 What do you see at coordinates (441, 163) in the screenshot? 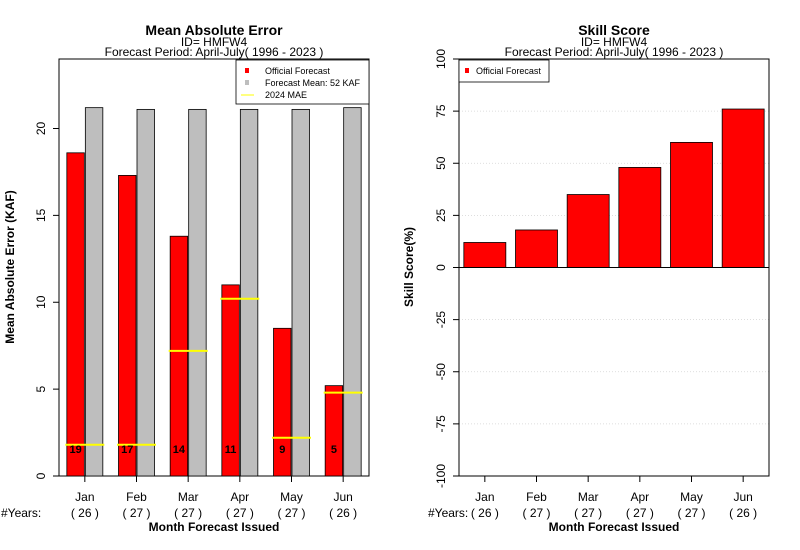
I see `skill-y-tick-label: 50` at bounding box center [441, 163].